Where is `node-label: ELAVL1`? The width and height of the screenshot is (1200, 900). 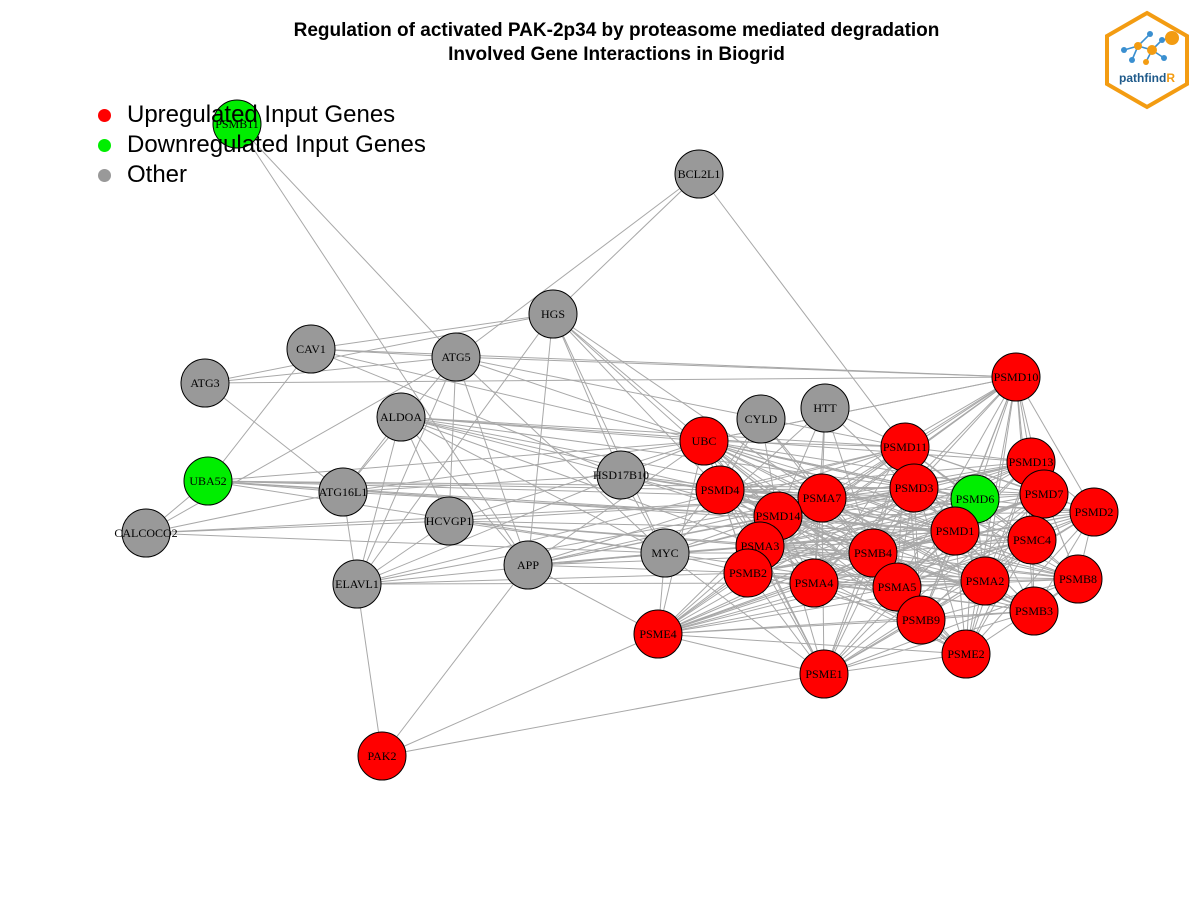
node-label: ELAVL1 is located at coordinates (357, 584).